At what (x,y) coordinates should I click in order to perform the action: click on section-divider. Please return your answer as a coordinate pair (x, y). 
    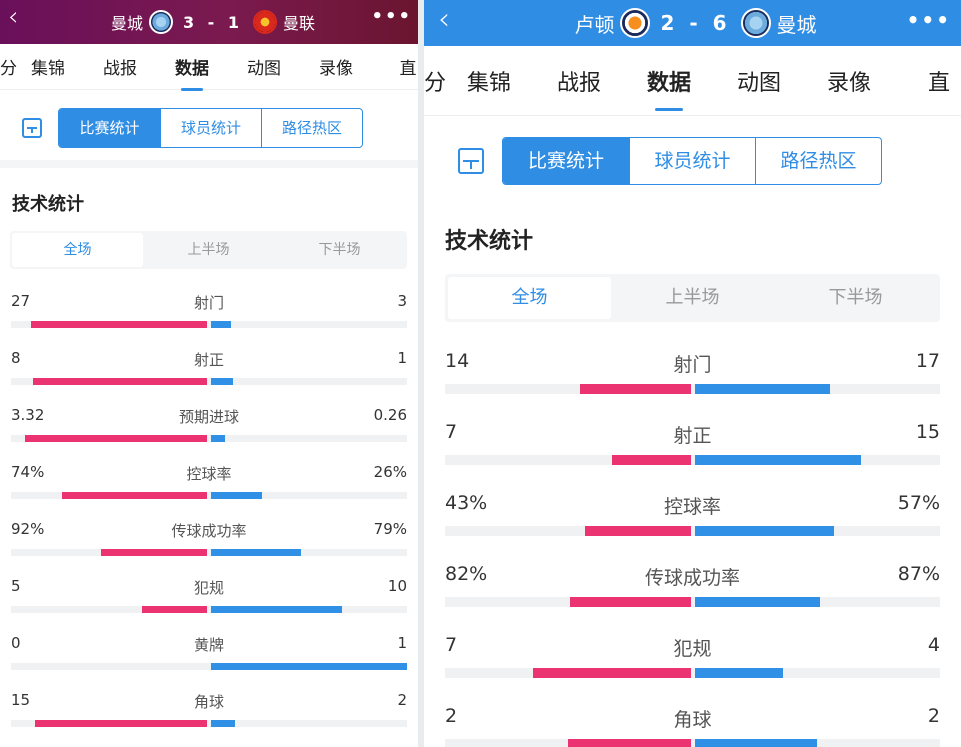
    Looking at the image, I should click on (209, 164).